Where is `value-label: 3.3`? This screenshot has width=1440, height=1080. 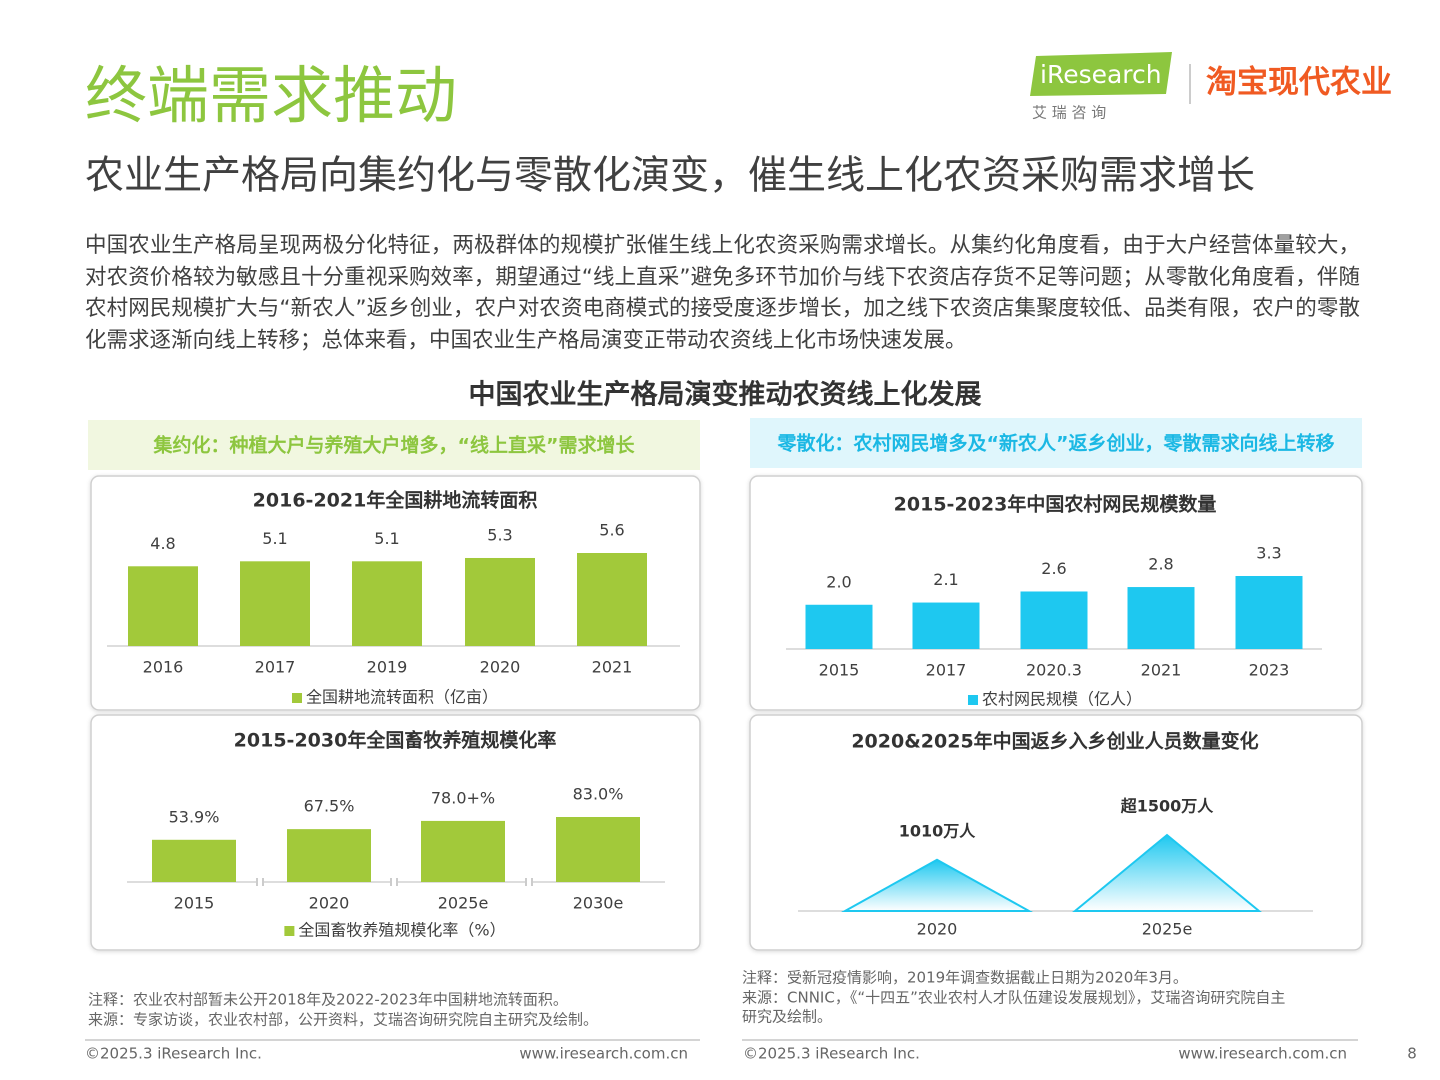
value-label: 3.3 is located at coordinates (1268, 553).